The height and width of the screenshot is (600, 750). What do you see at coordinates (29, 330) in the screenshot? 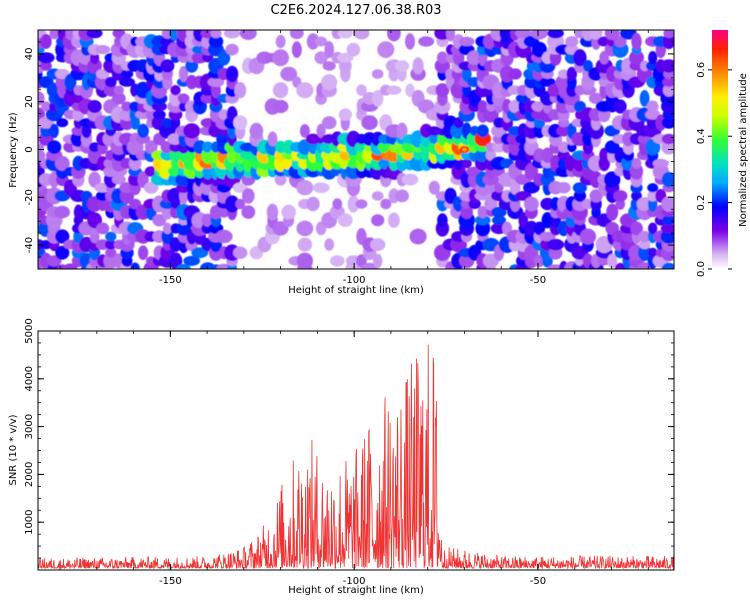
I see `snr-y-tick-label: 5000` at bounding box center [29, 330].